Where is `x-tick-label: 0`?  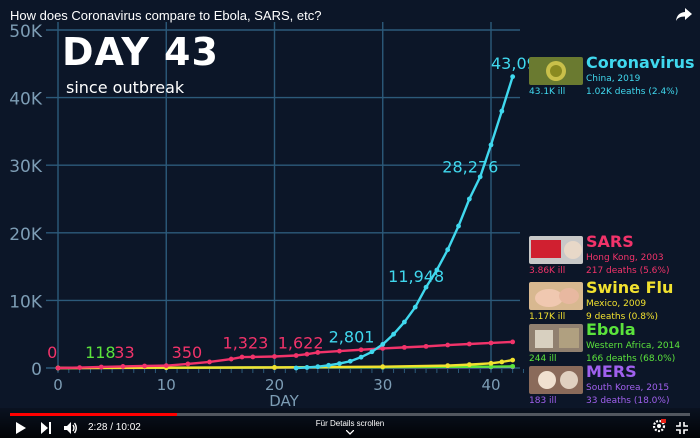 x-tick-label: 0 is located at coordinates (58, 385).